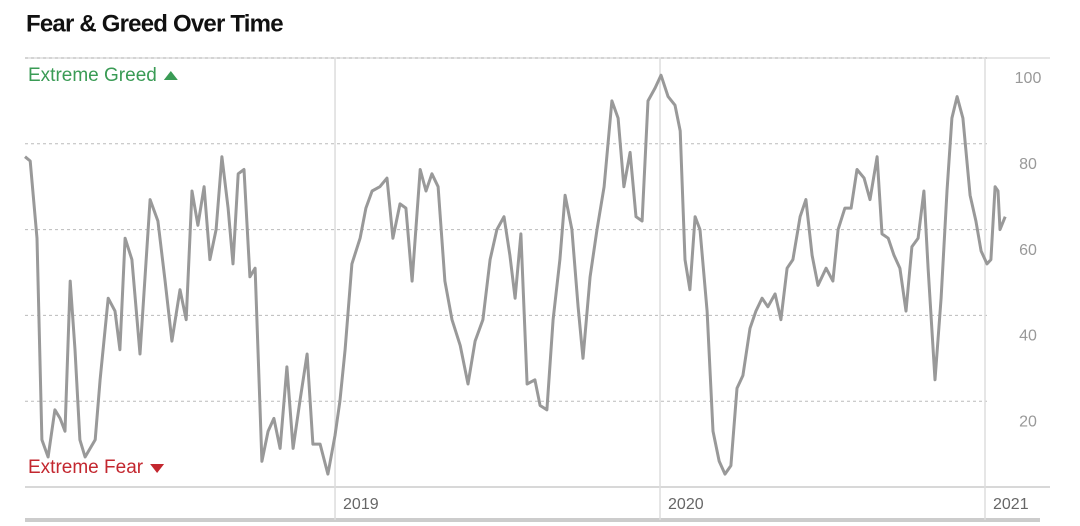  I want to click on greed-label: Extreme Greed, so click(92, 75).